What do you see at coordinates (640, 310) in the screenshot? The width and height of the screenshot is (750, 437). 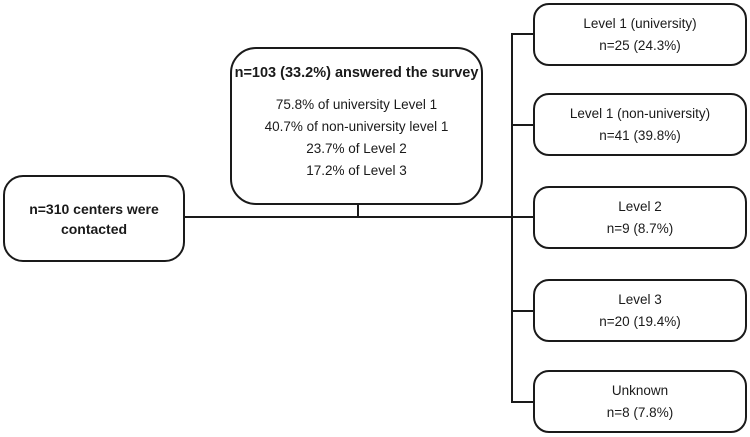 I see `branch-node-level3: Level 3 n=20 (19.4%)` at bounding box center [640, 310].